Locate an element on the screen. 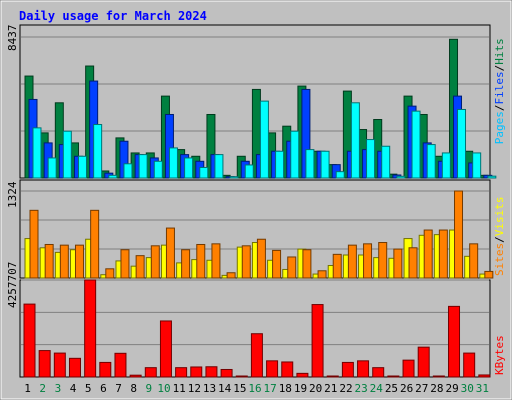 The image size is (512, 400). x-tick-label: 16 is located at coordinates (254, 388).